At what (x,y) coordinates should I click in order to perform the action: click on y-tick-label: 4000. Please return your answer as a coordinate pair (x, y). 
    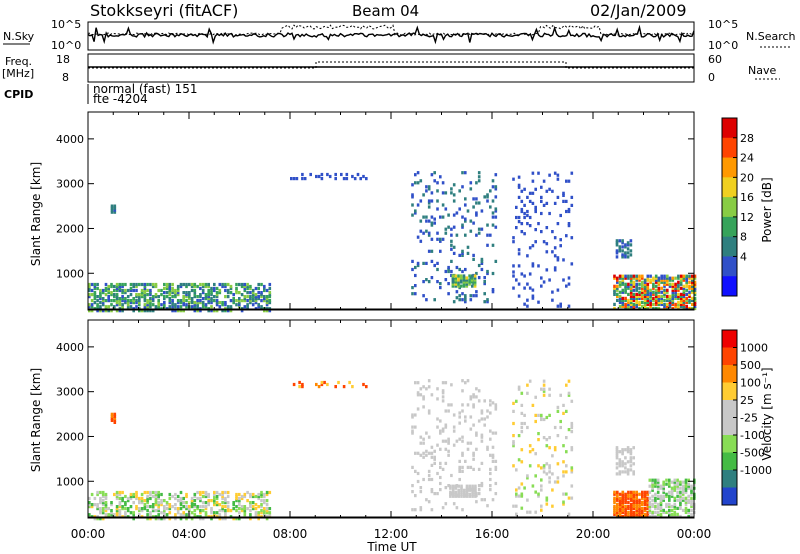
    Looking at the image, I should click on (70, 347).